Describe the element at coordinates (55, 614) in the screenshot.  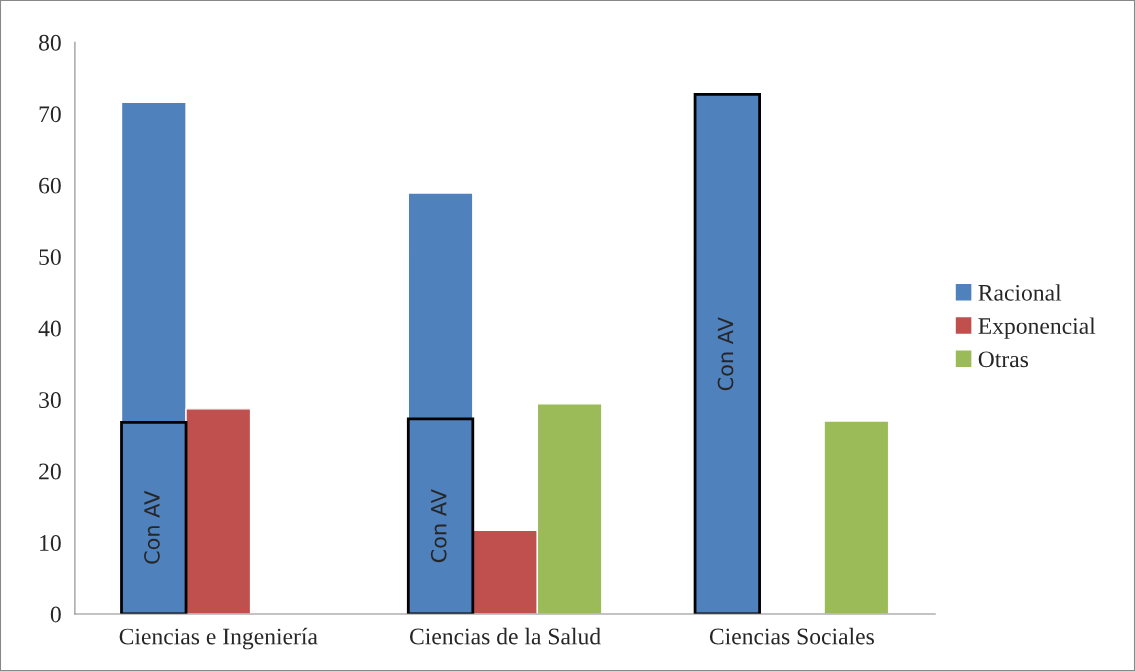
I see `y-tick-label: 0` at that location.